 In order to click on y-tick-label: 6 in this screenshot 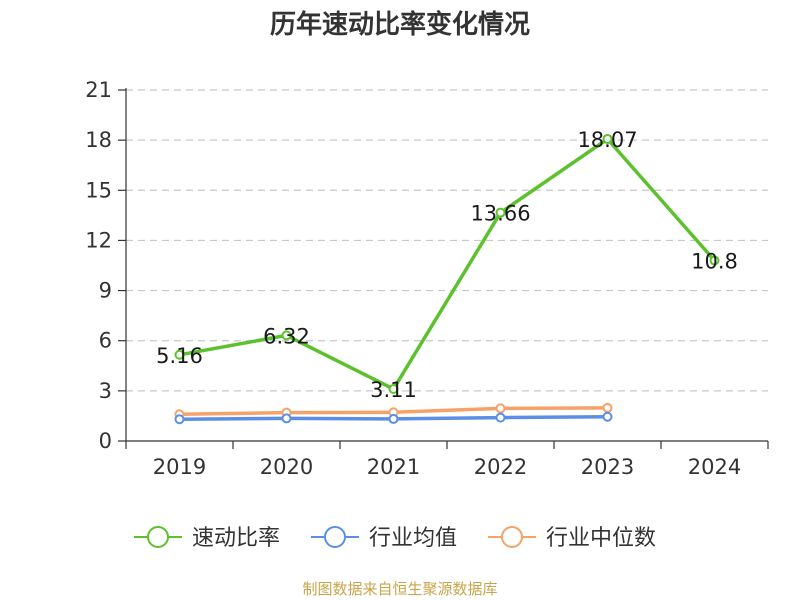, I will do `click(105, 341)`.